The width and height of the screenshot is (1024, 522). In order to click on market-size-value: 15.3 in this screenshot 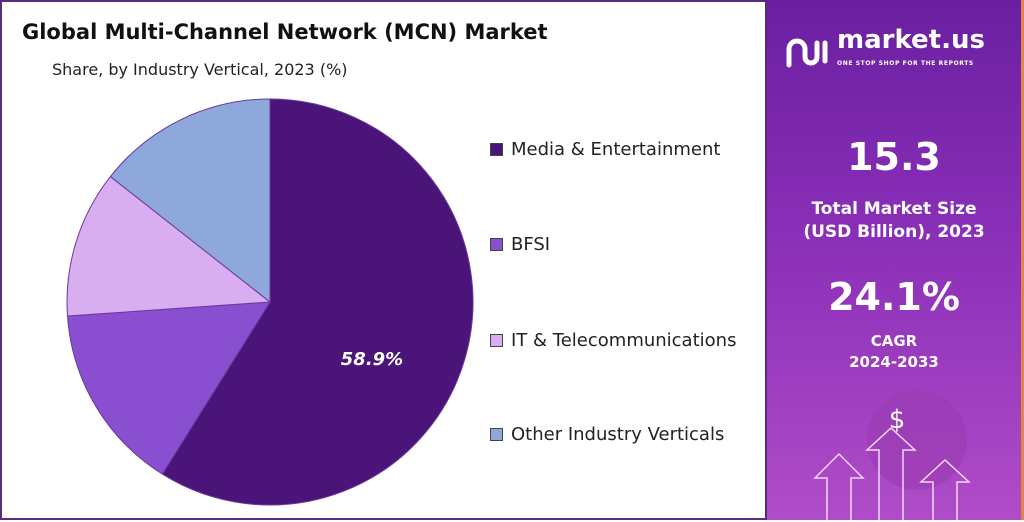, I will do `click(894, 157)`.